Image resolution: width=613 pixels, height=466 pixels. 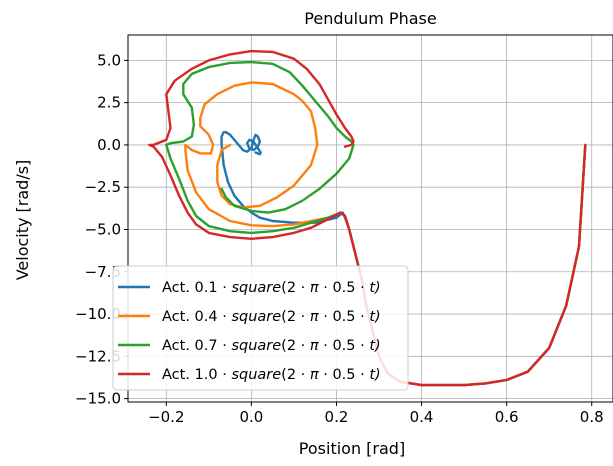 What do you see at coordinates (98, 314) in the screenshot?
I see `y-tick-label: −10.0` at bounding box center [98, 314].